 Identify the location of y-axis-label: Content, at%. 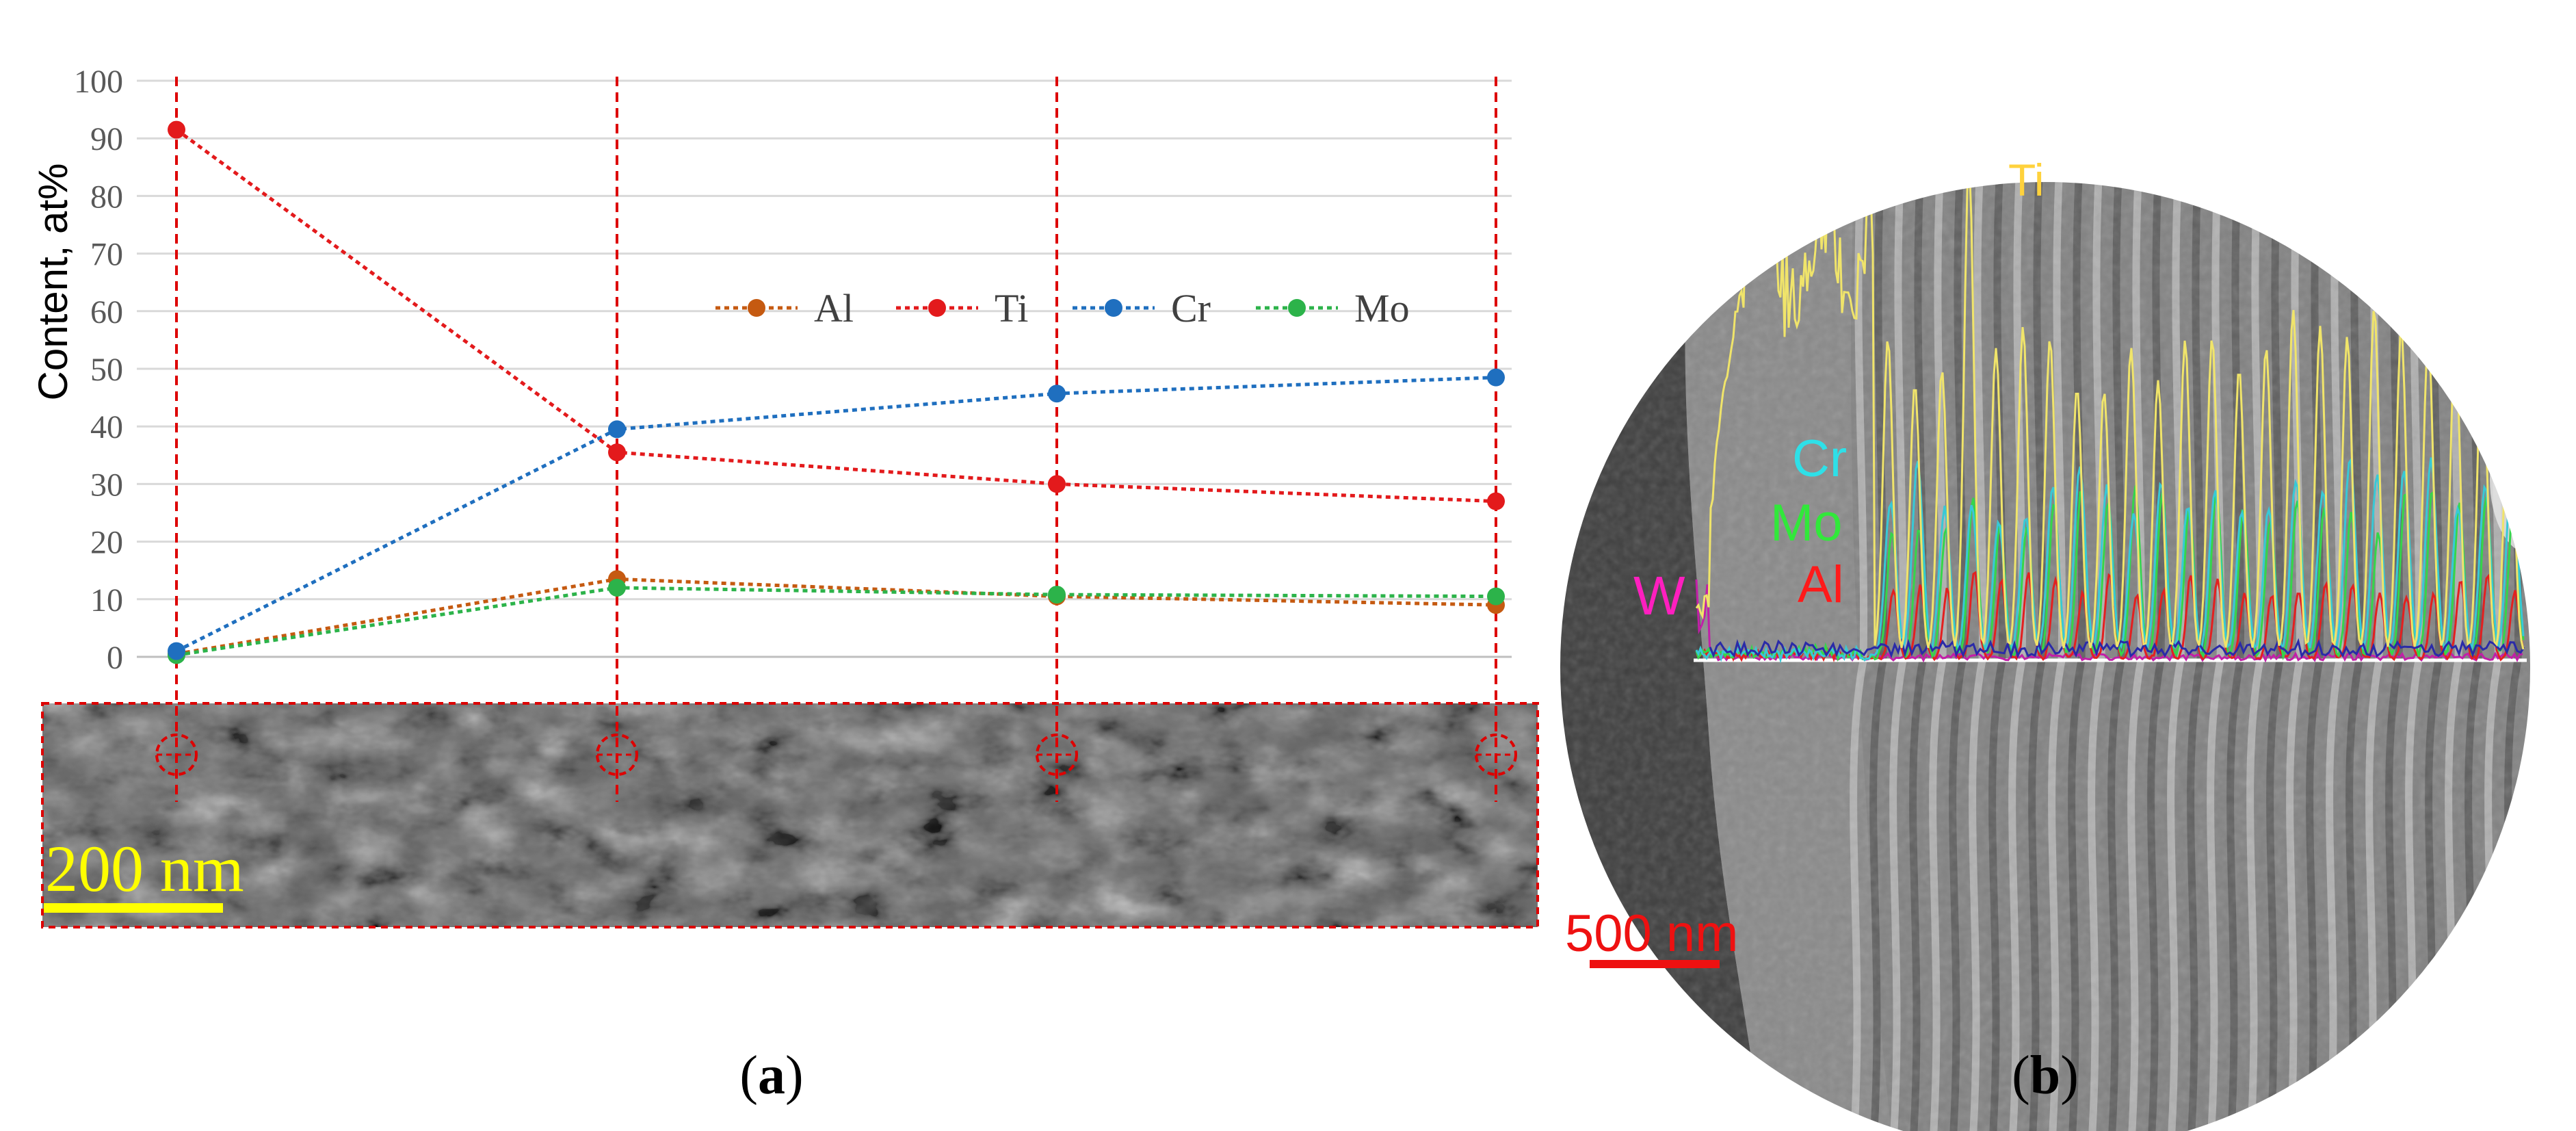
(53, 282).